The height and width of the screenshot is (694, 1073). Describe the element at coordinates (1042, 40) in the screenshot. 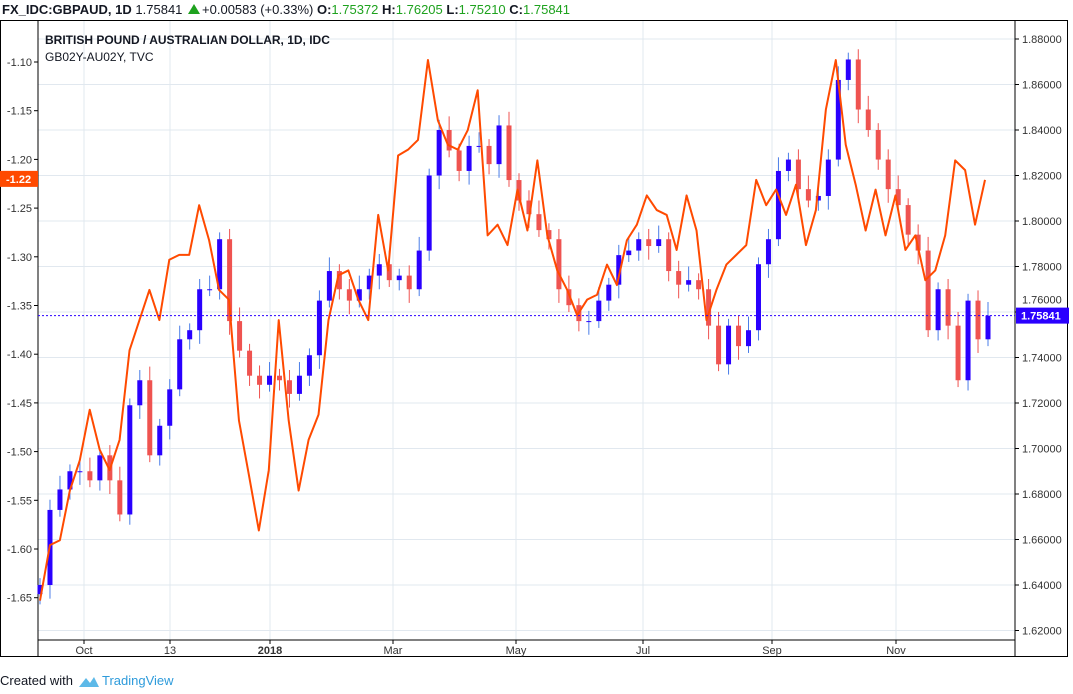

I see `right-axis-tick-label: 1.88000` at that location.